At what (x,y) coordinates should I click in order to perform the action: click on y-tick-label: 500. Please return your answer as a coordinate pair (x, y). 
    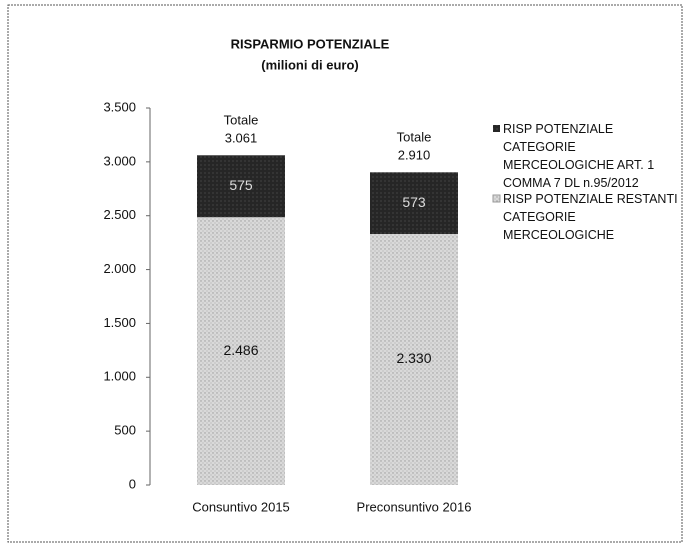
    Looking at the image, I should click on (125, 430).